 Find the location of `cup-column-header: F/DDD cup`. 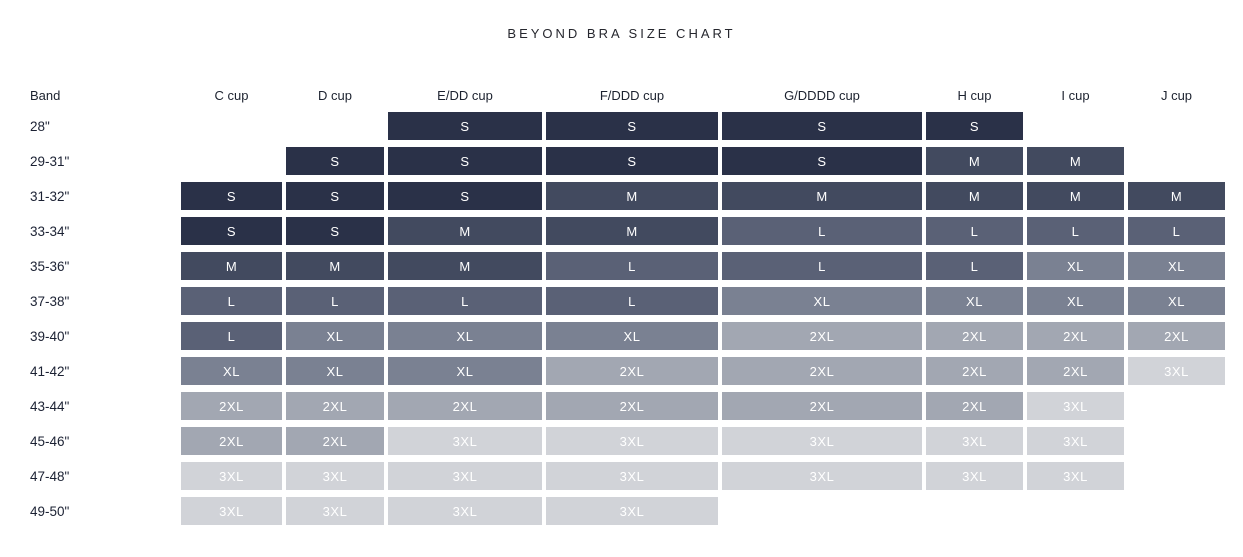

cup-column-header: F/DDD cup is located at coordinates (632, 95).